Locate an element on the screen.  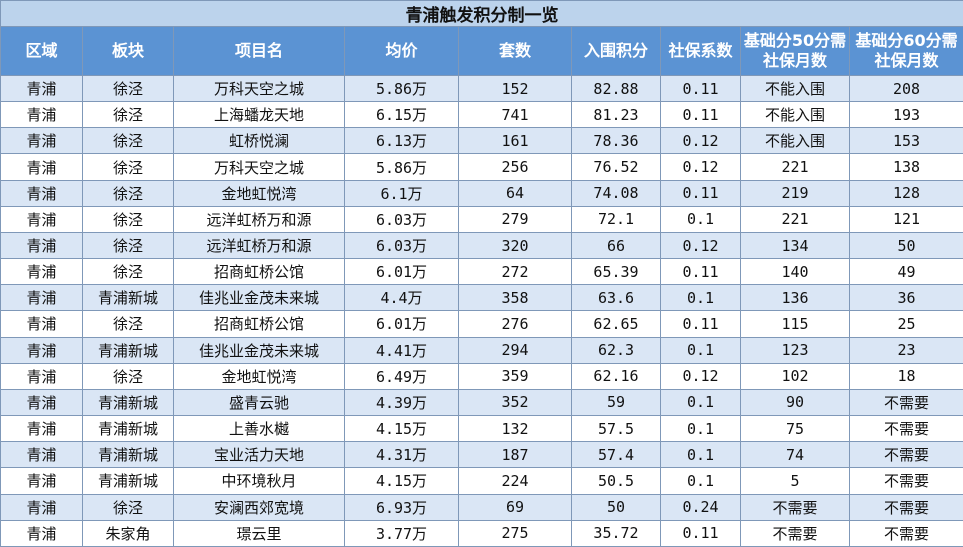
cell-months-60: 23 is located at coordinates (905, 350).